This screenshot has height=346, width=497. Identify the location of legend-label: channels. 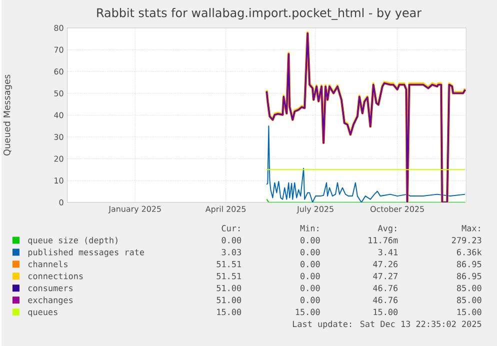
(48, 264).